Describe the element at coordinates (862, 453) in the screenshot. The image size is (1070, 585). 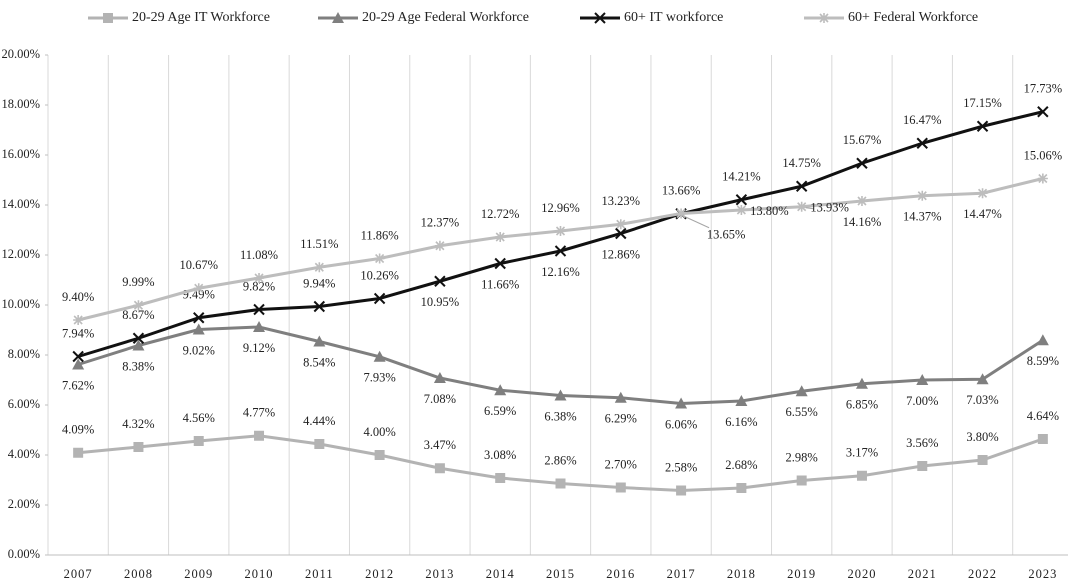
I see `data-label: 3.17%` at that location.